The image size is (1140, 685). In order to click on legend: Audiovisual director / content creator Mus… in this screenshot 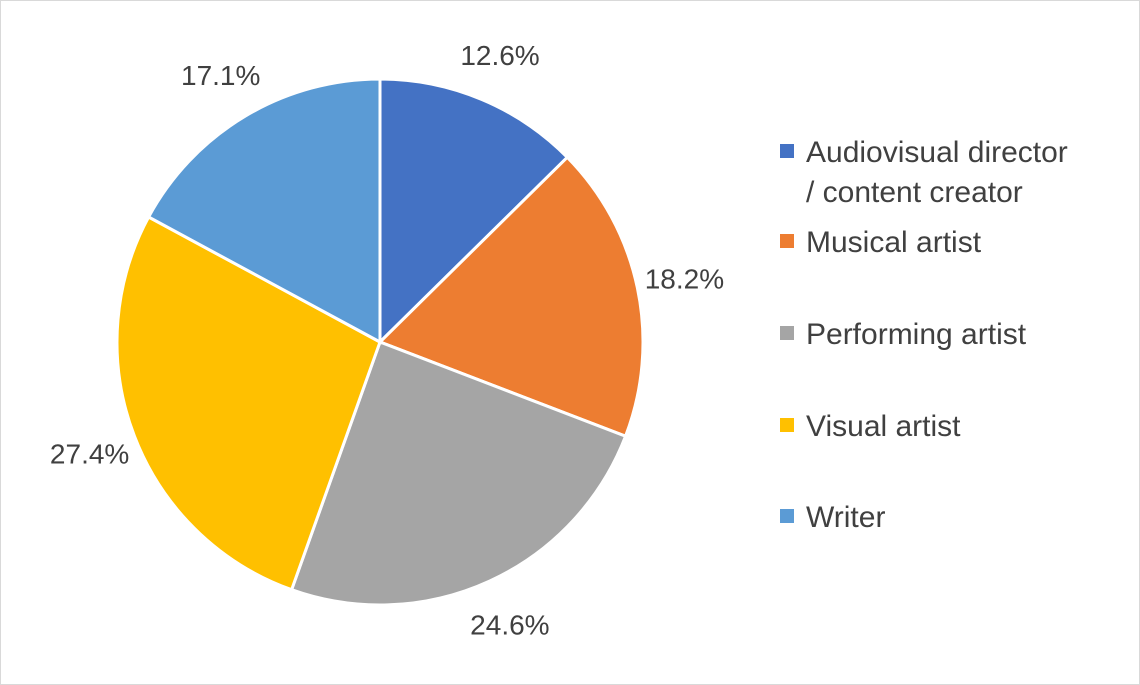, I will do `click(924, 335)`.